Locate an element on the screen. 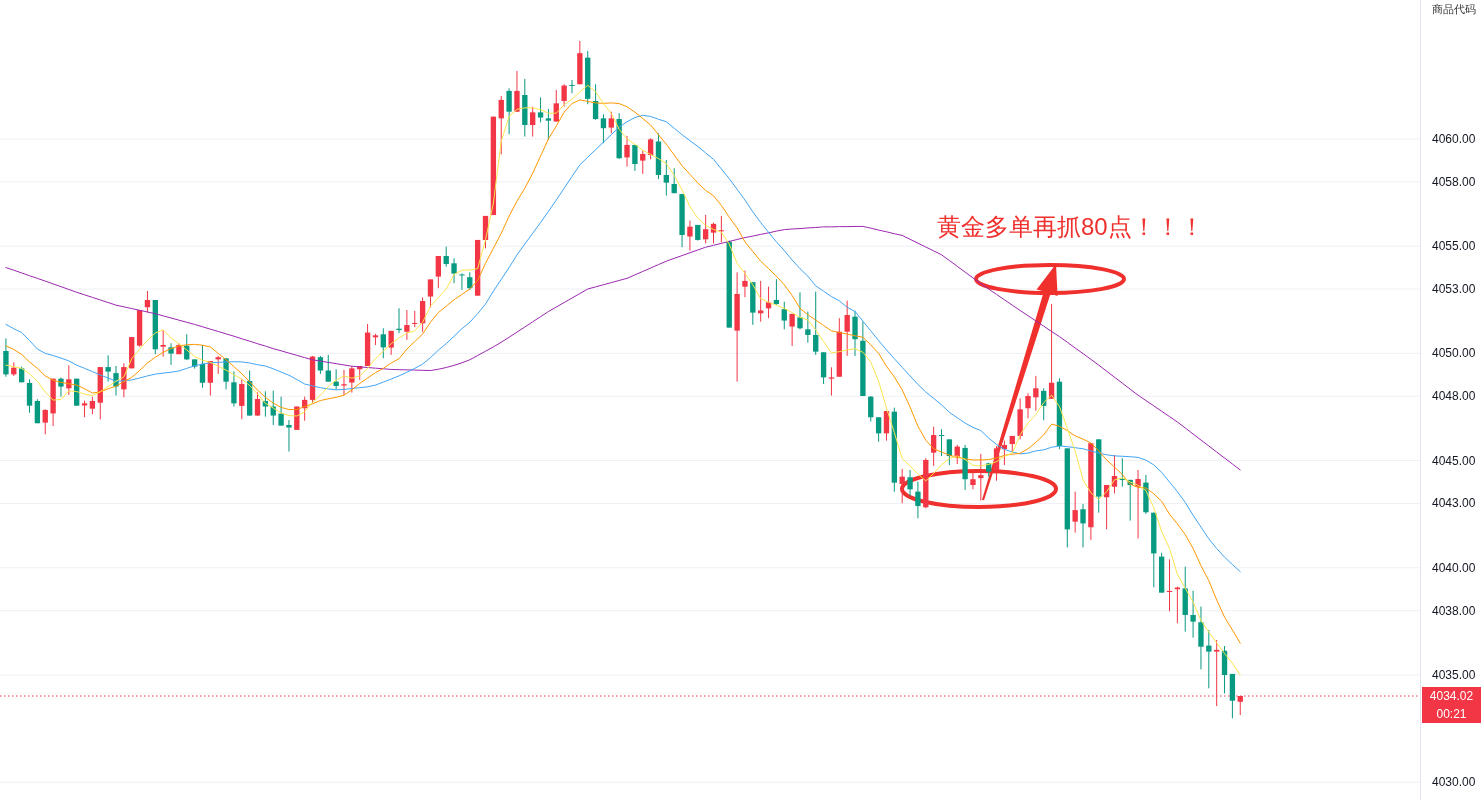 This screenshot has height=800, width=1482. y-tick-label: 4030.00 is located at coordinates (1454, 782).